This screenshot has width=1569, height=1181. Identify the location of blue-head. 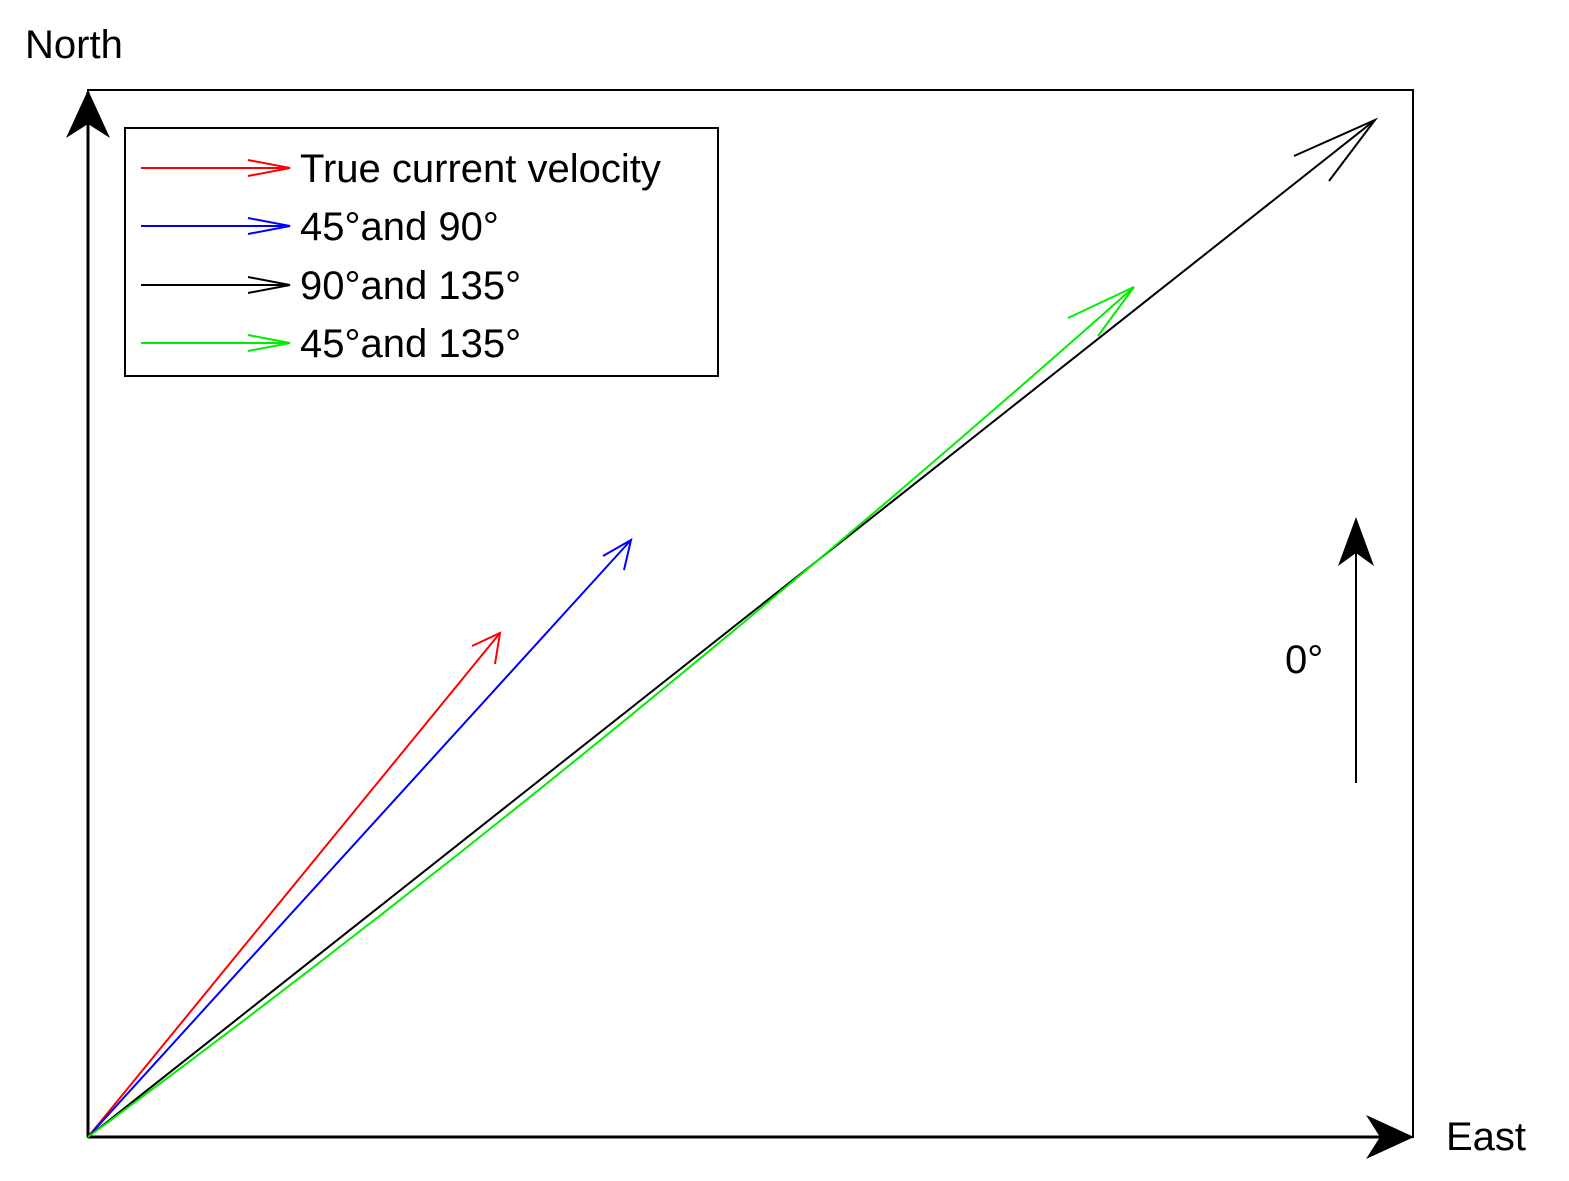
(617, 554).